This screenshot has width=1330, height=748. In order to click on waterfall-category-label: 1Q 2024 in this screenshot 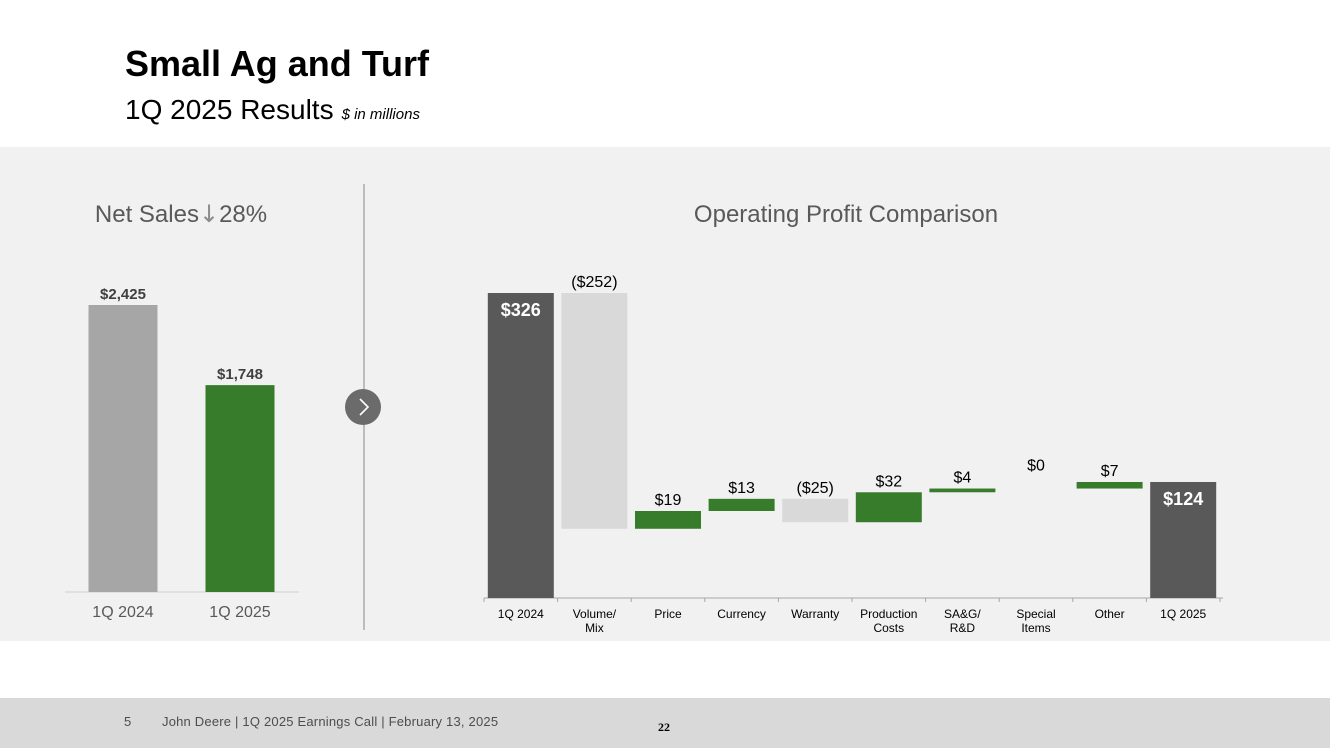, I will do `click(521, 614)`.